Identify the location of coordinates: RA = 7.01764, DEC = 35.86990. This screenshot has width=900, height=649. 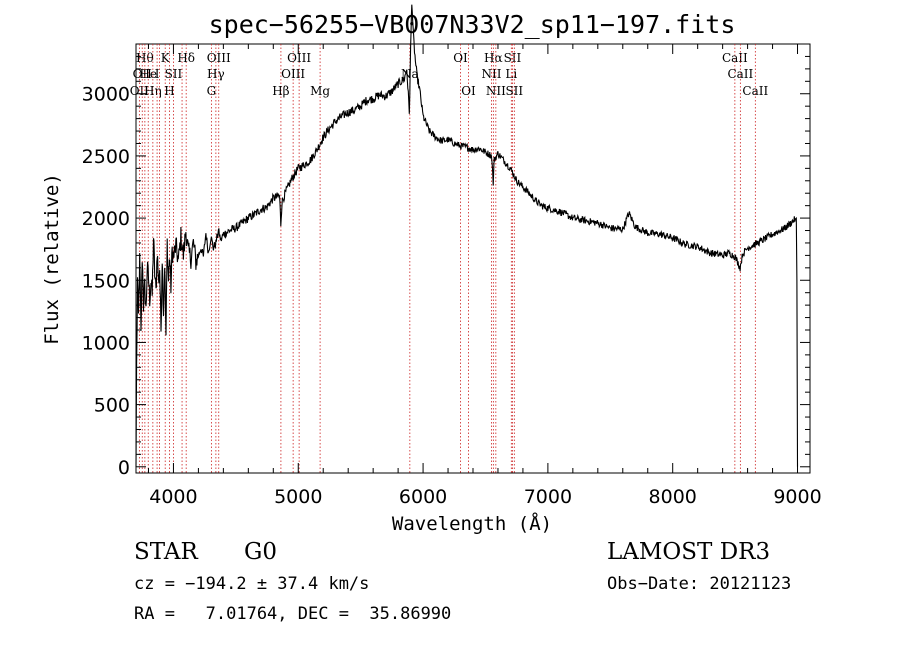
(293, 614).